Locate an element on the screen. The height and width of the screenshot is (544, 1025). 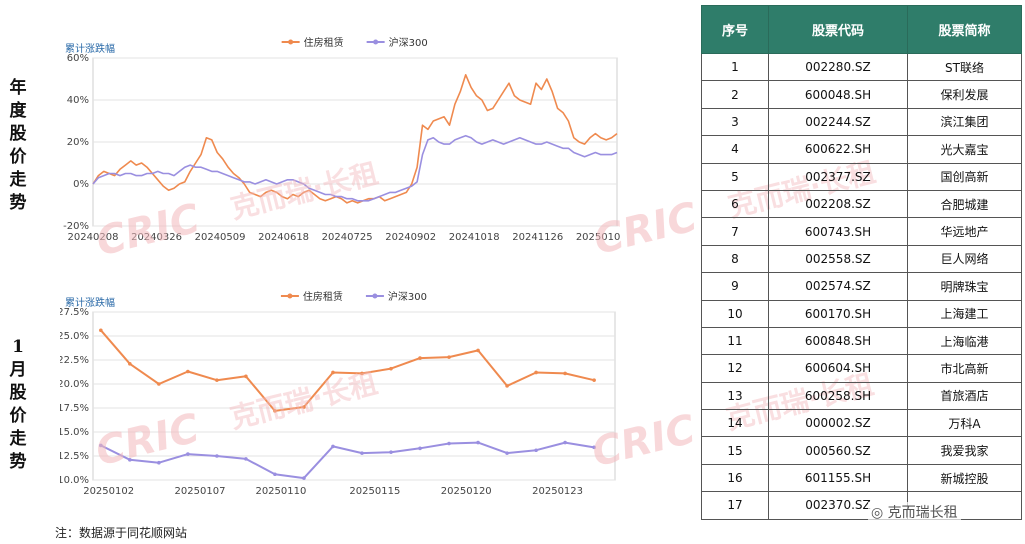
y-tick-label: 10.0% is located at coordinates (74, 480).